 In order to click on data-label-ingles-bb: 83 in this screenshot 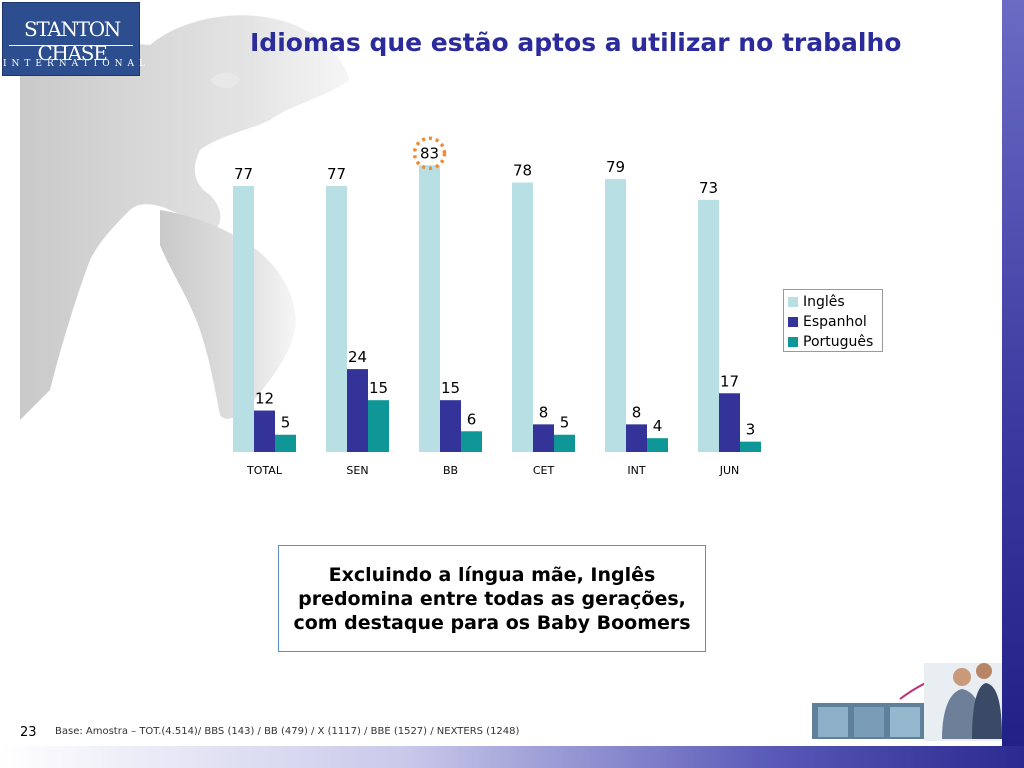, I will do `click(429, 153)`.